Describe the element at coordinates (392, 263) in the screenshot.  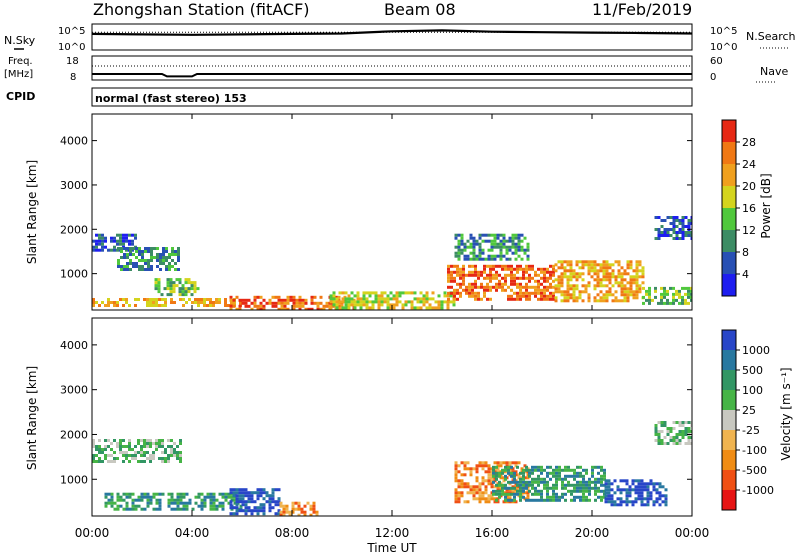
I see `power-heatmap-cells` at that location.